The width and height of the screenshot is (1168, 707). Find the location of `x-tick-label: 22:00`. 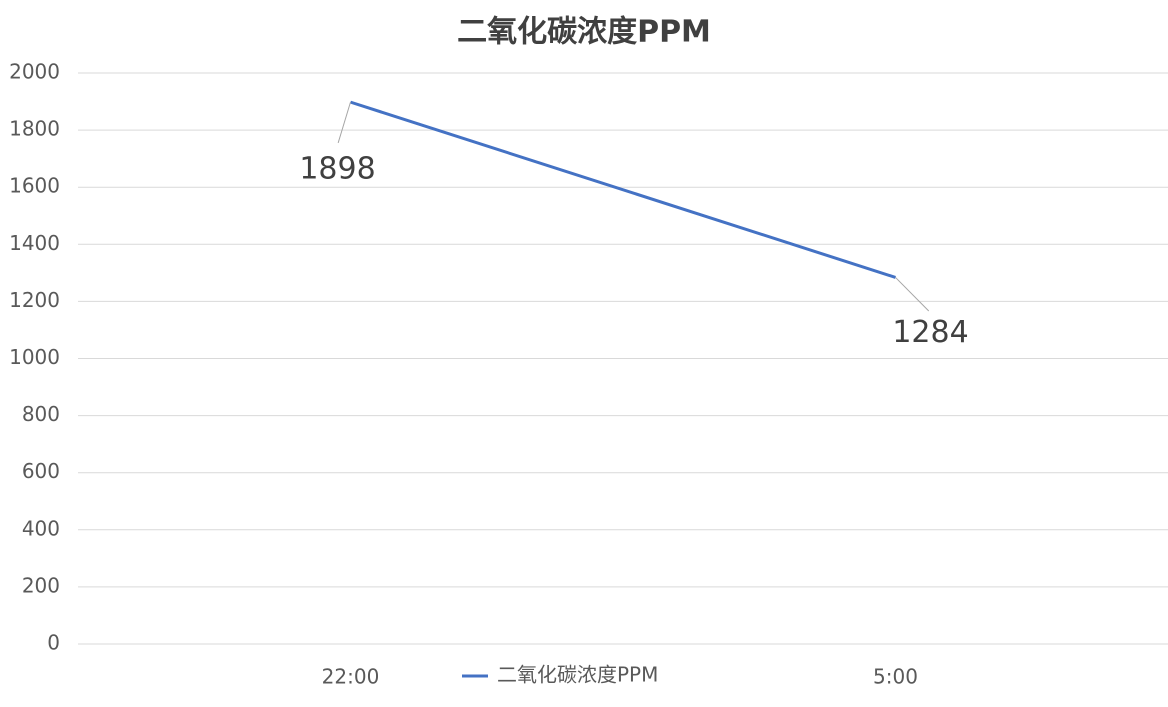

x-tick-label: 22:00 is located at coordinates (351, 677).